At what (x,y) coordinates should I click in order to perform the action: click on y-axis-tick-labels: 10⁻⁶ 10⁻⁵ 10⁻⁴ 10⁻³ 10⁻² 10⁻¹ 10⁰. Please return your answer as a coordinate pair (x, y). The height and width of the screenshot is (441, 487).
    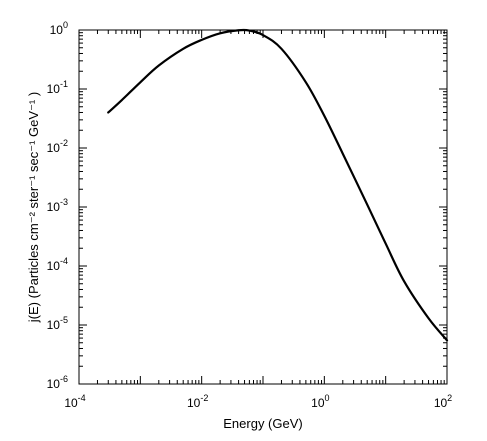
    Looking at the image, I should click on (57, 205).